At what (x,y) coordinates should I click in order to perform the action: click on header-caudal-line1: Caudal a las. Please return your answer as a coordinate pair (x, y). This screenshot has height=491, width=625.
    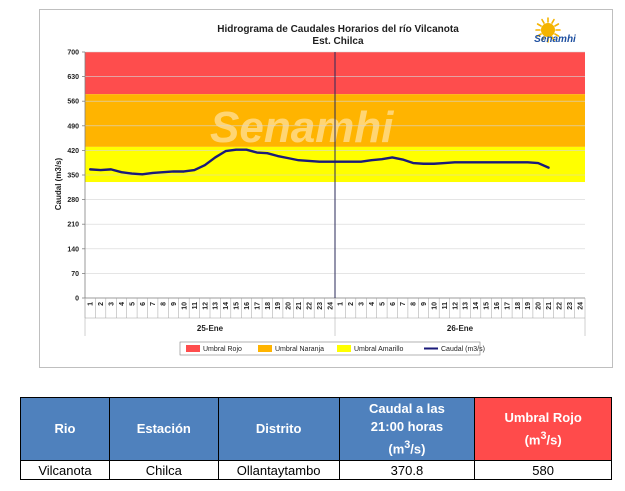
    Looking at the image, I should click on (406, 408).